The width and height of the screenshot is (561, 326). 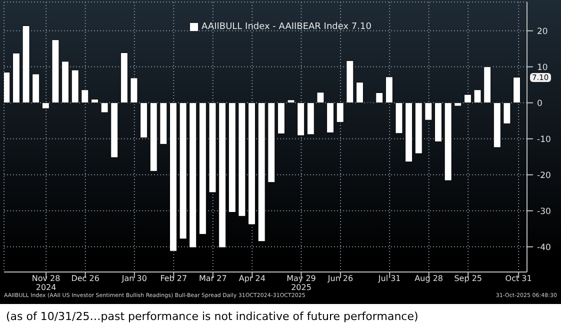 I want to click on text: AAIIBULL Index - AAIIBEAR Index 7.10, so click(x=287, y=27).